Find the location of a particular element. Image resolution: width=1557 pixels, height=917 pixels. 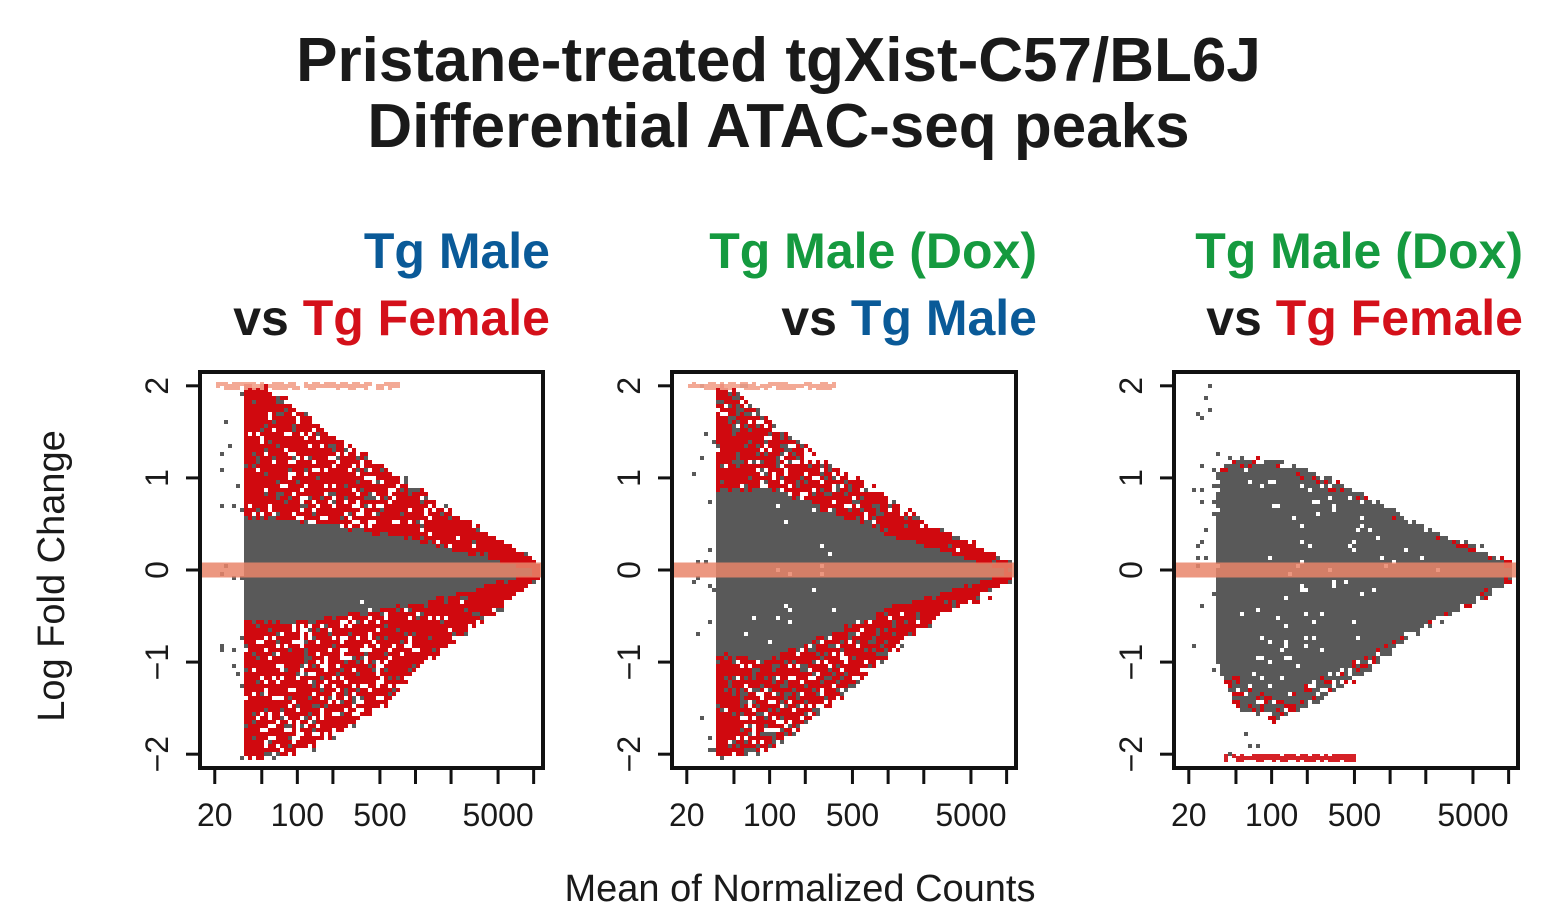

x-axis-label: Mean of Normalized Counts is located at coordinates (800, 889).